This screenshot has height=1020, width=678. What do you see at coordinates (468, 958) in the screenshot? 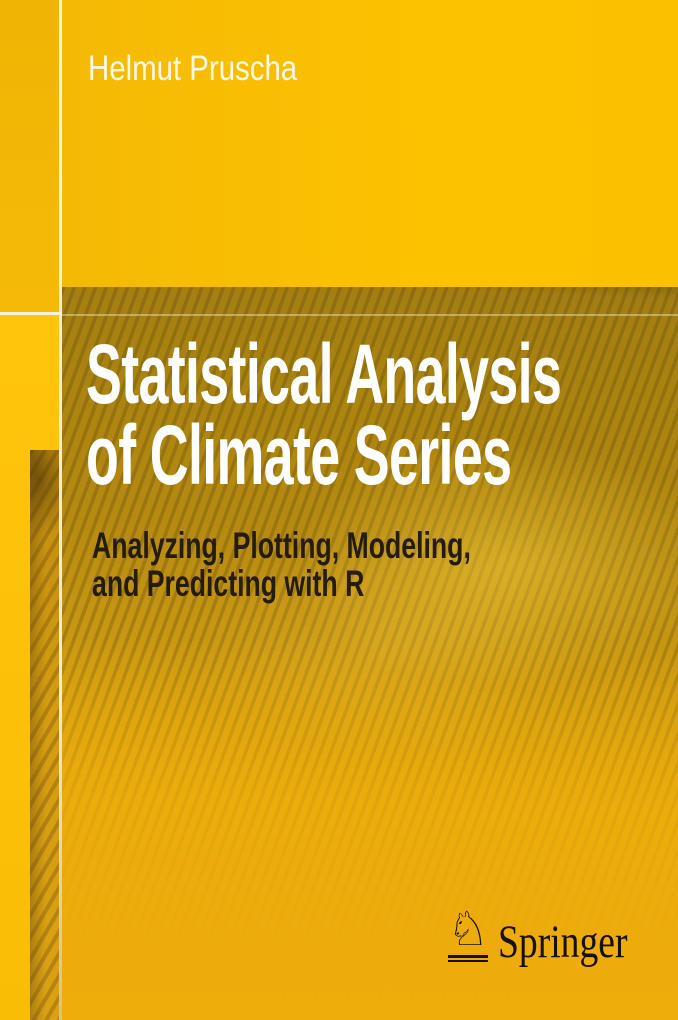
I see `logo-double-rule` at bounding box center [468, 958].